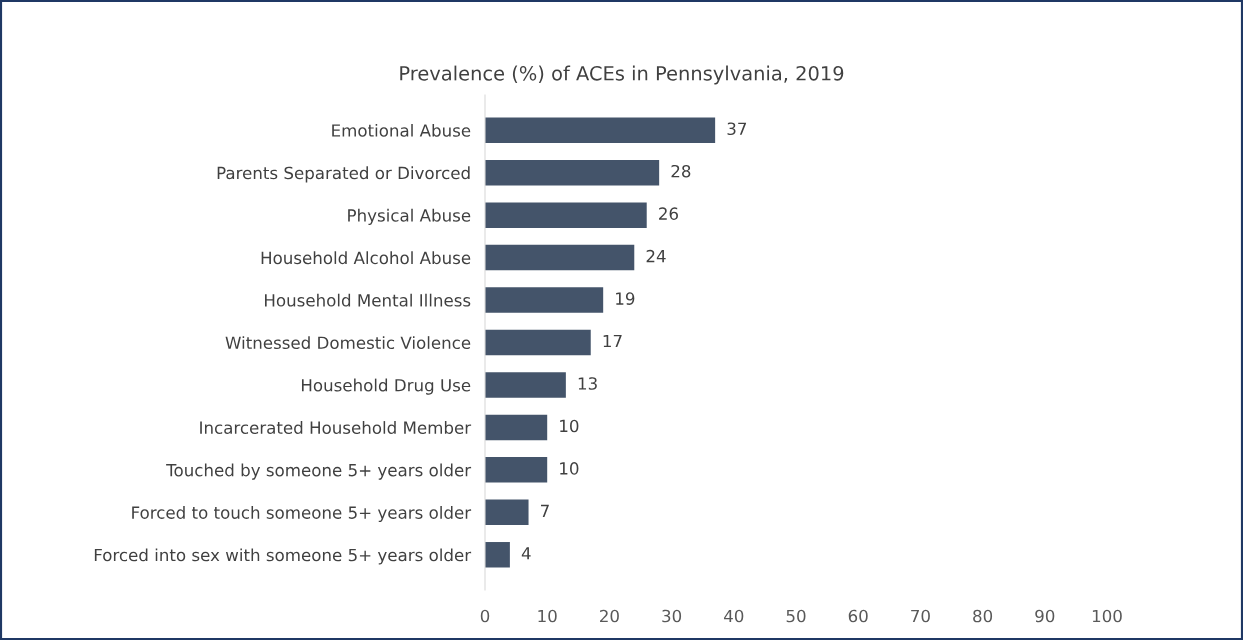 Image resolution: width=1243 pixels, height=640 pixels. I want to click on x-tick-label: 20, so click(609, 616).